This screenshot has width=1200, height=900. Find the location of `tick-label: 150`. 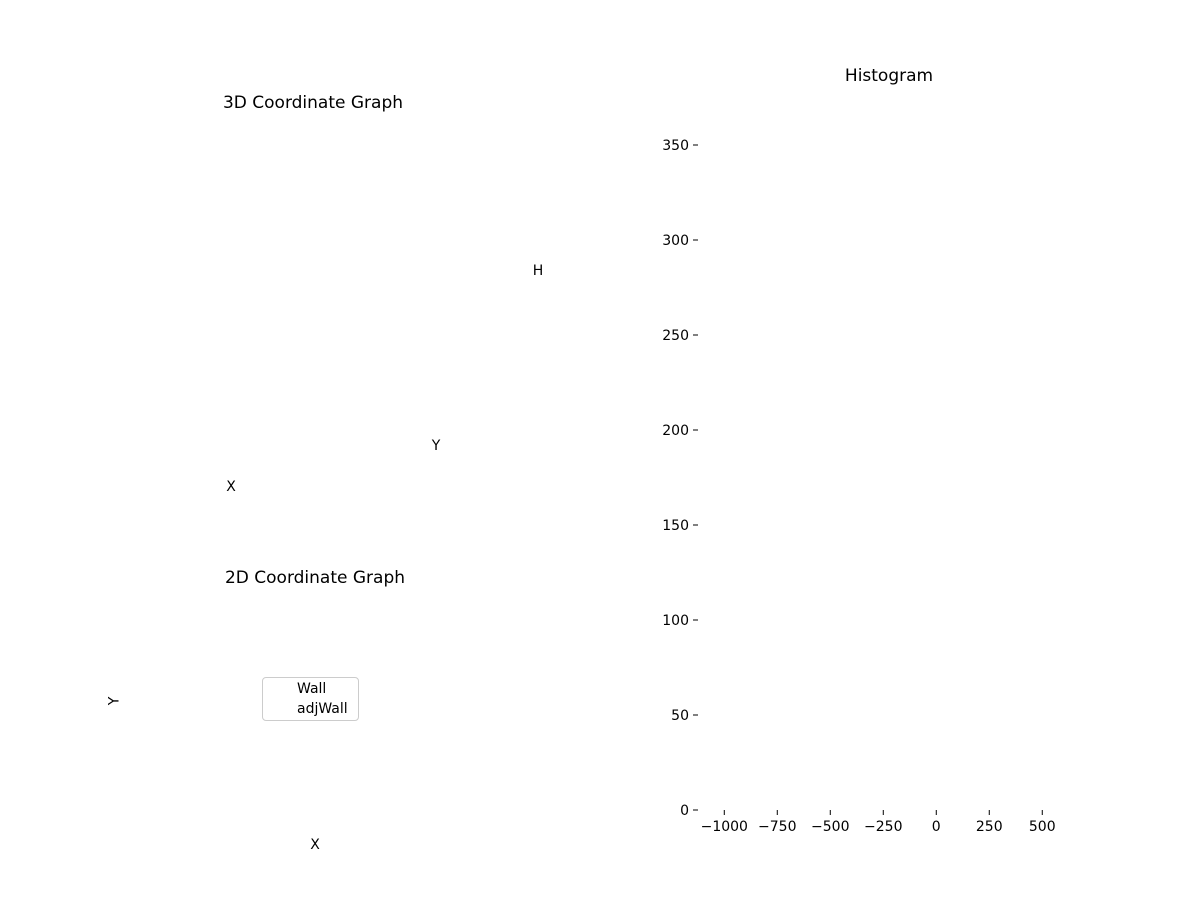

tick-label: 150 is located at coordinates (675, 526).